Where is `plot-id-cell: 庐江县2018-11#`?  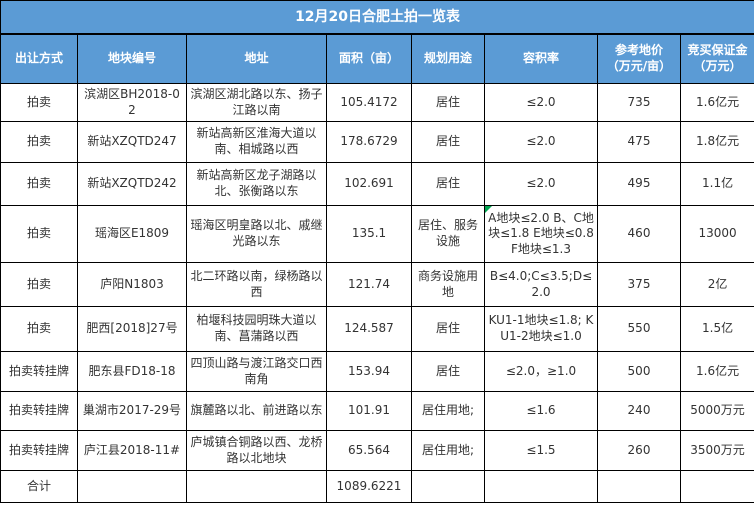
plot-id-cell: 庐江县2018-11# is located at coordinates (132, 450).